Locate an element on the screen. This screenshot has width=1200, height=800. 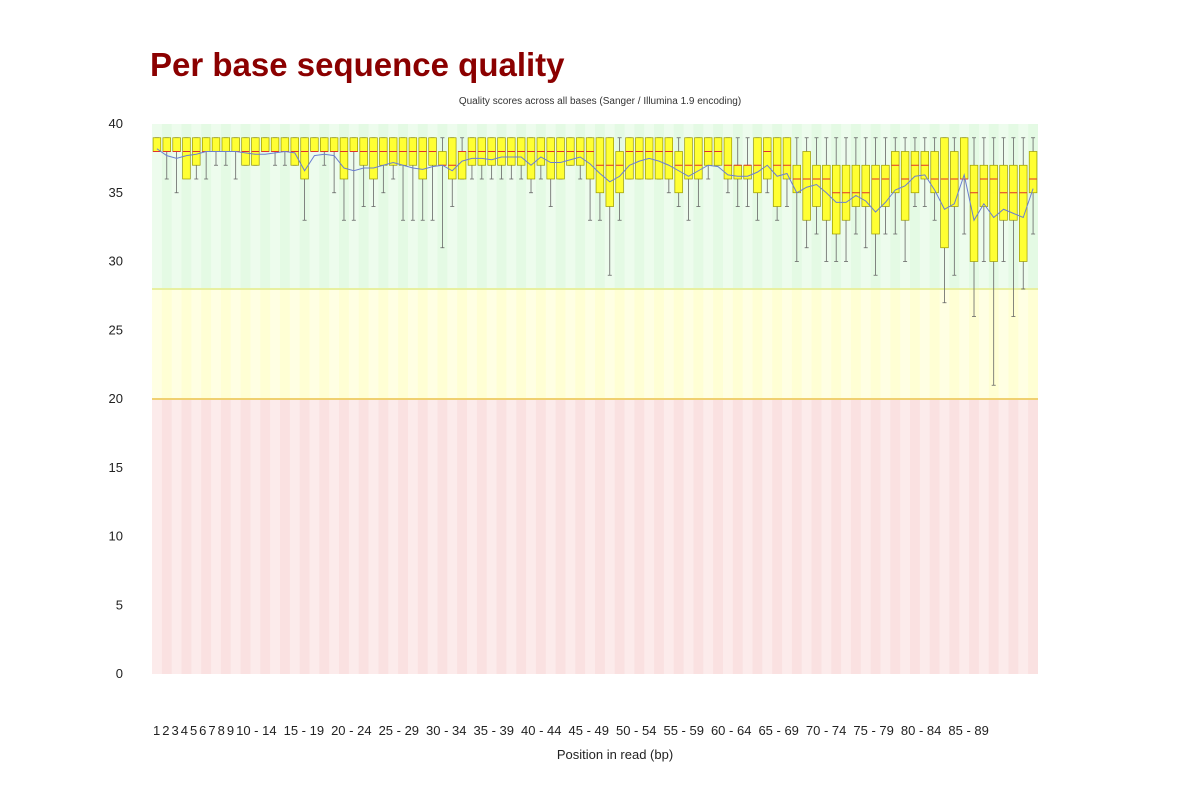
x-tick-label: 4 is located at coordinates (184, 730).